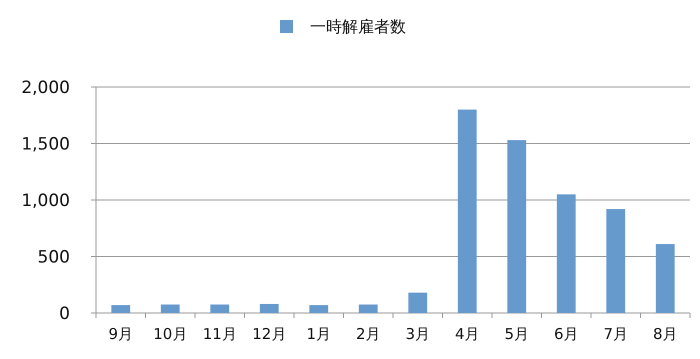 The width and height of the screenshot is (700, 359). What do you see at coordinates (45, 88) in the screenshot?
I see `y-tick-label: 2,000` at bounding box center [45, 88].